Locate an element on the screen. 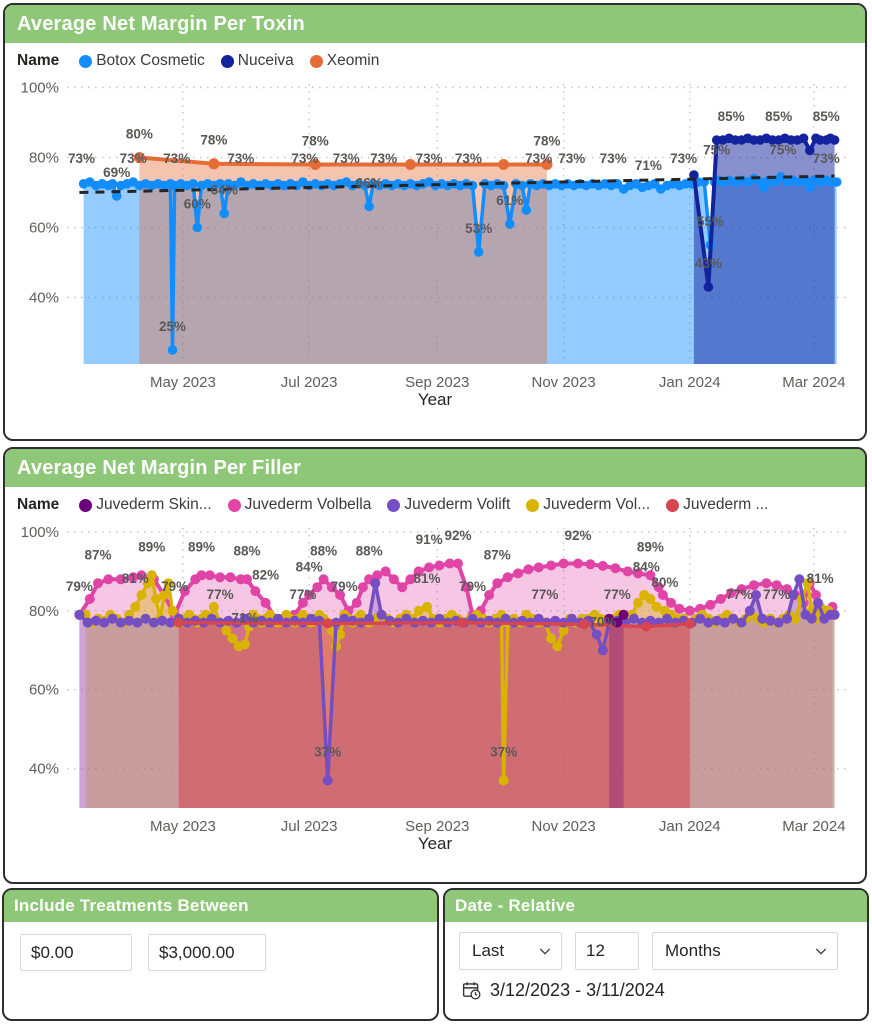  svg-text: 53% is located at coordinates (478, 228).